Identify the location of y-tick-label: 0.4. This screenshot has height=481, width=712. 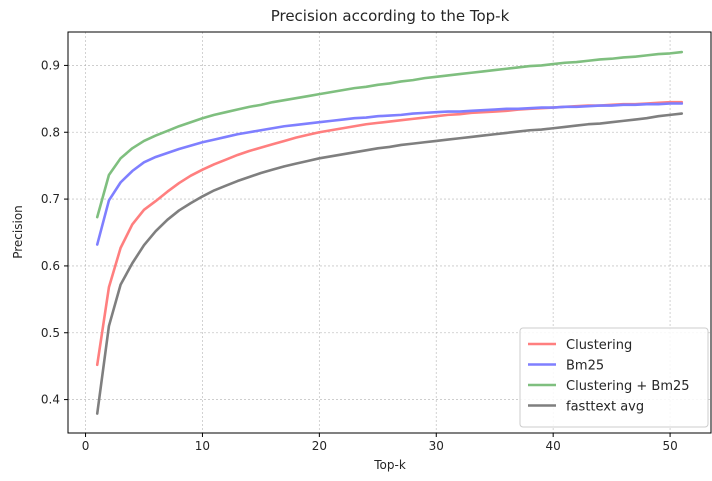
(50, 400).